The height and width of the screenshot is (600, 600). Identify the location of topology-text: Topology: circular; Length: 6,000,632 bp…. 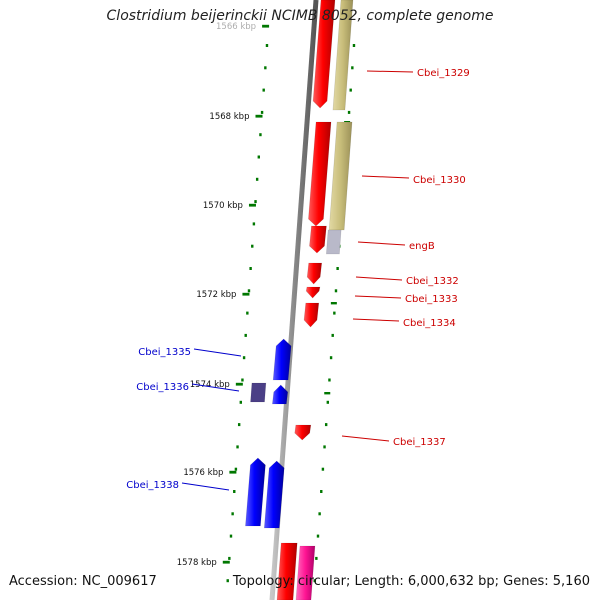
(411, 581).